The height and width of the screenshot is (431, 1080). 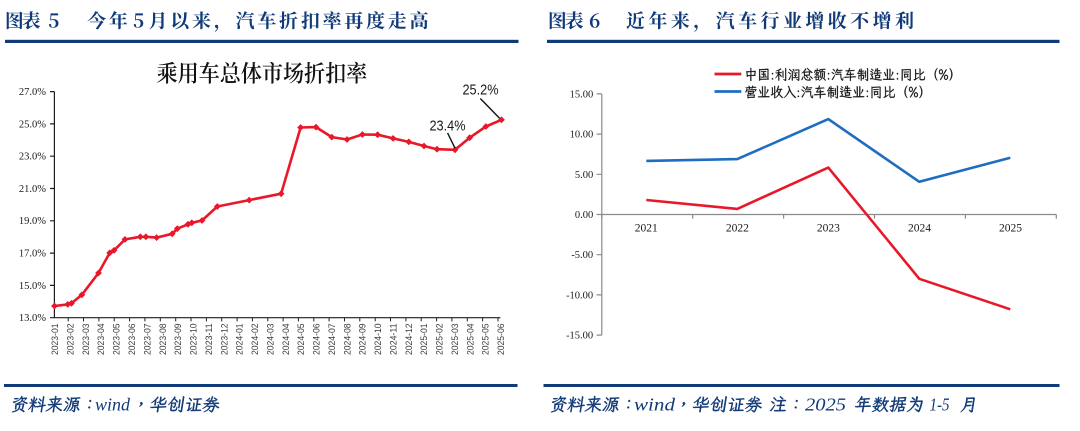 I want to click on svg-text: 5.00, so click(x=584, y=175).